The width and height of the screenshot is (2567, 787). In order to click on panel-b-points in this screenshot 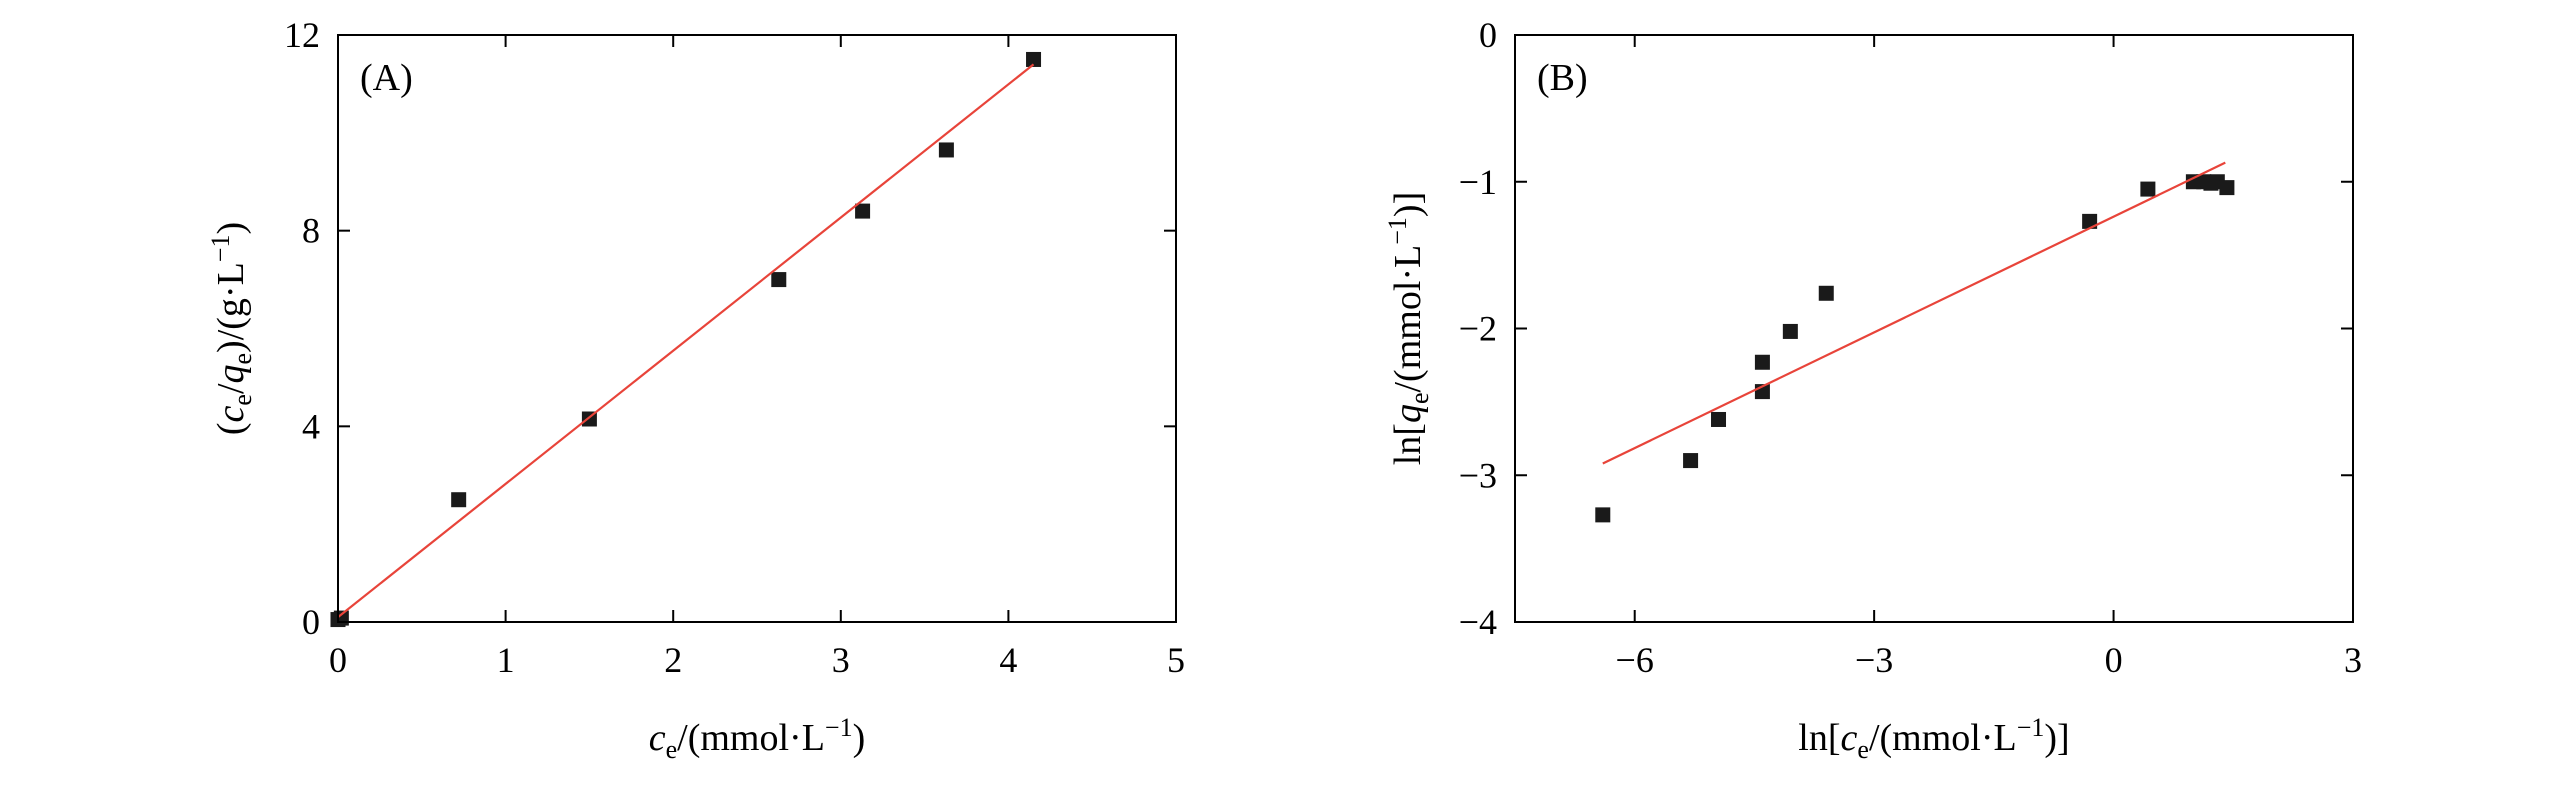, I will do `click(1915, 348)`.